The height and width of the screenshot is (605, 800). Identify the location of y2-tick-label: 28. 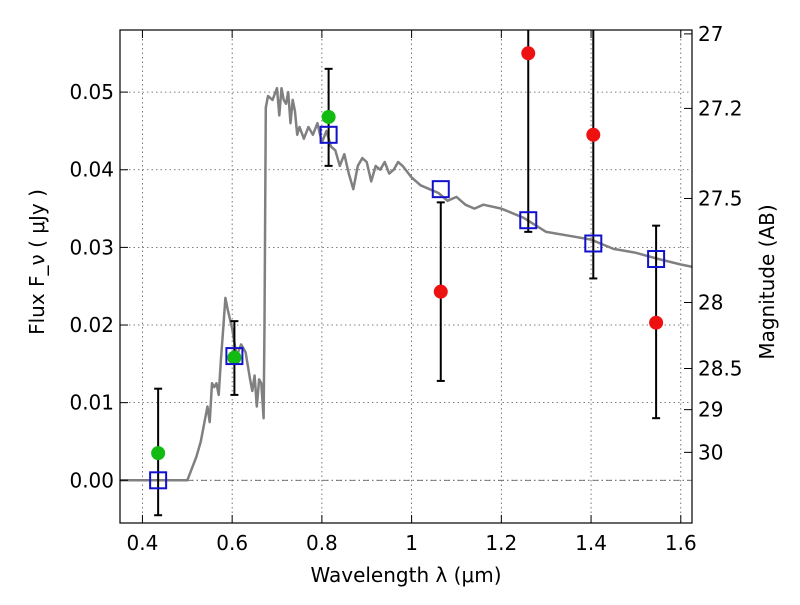
(710, 303).